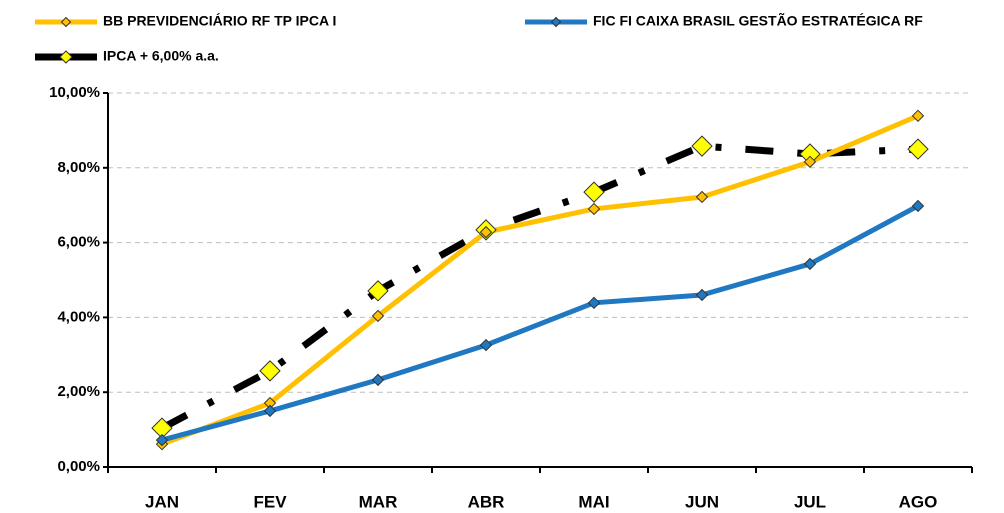  Describe the element at coordinates (78, 391) in the screenshot. I see `y-tick-label: 2,00%` at that location.